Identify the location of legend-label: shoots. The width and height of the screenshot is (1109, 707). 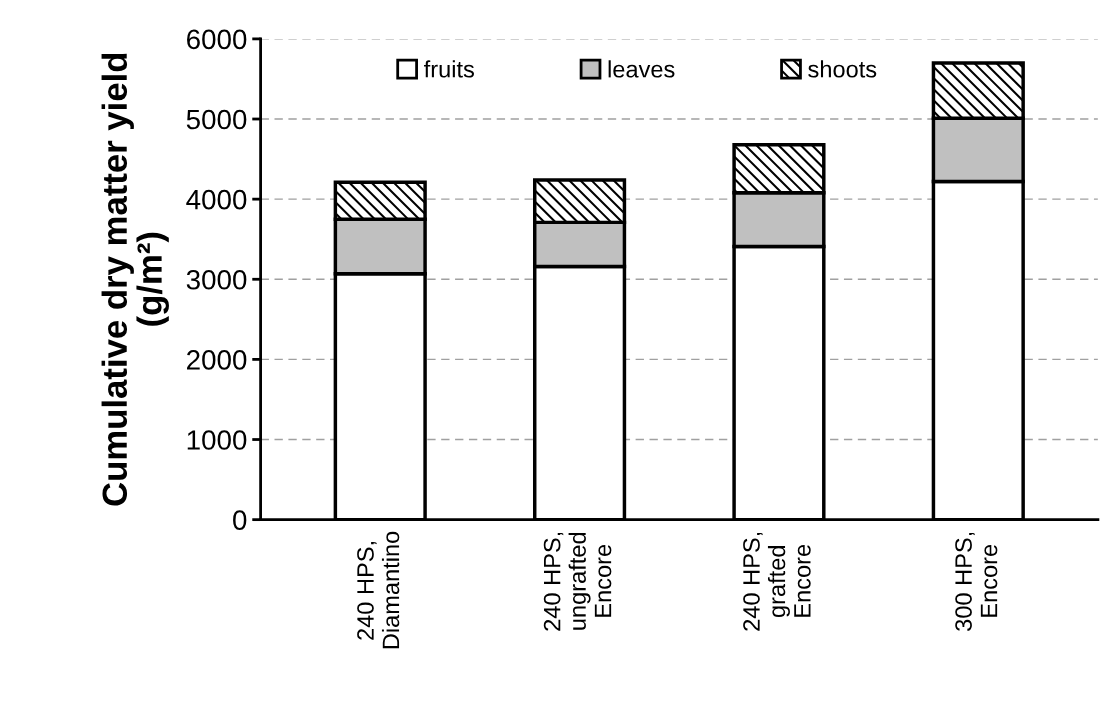
(842, 69).